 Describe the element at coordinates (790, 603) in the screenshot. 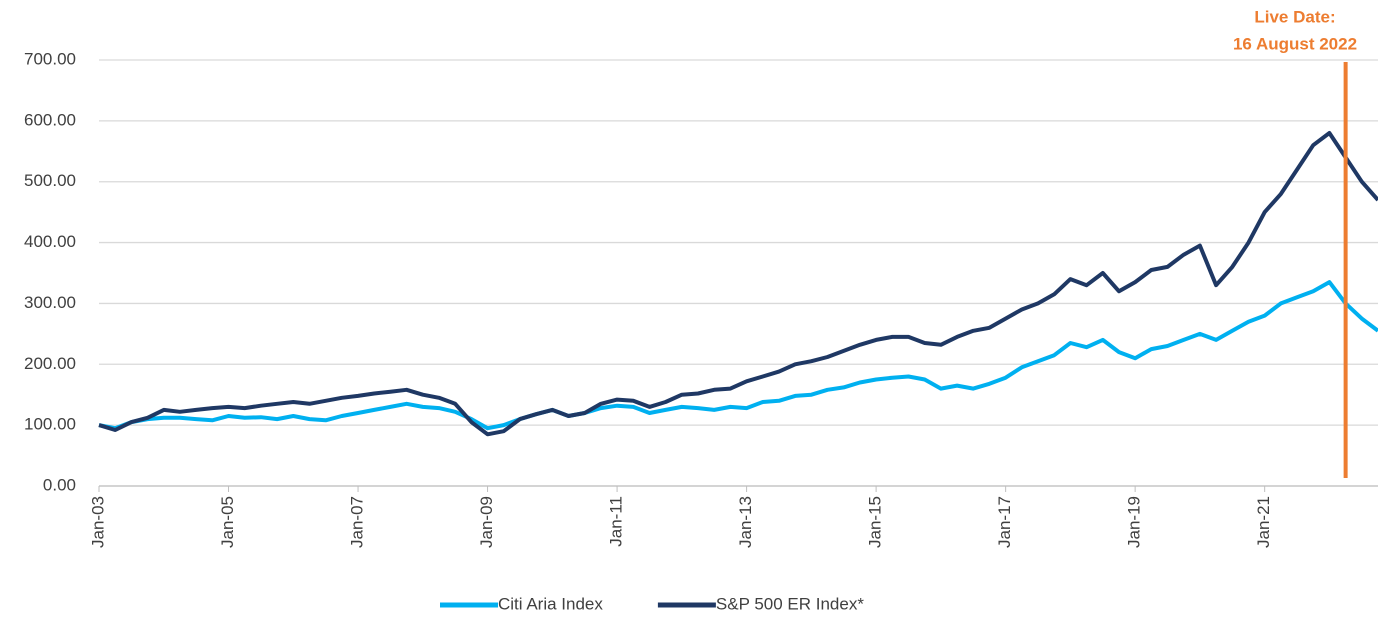

I see `legend-label: S&P 500 ER Index*` at that location.